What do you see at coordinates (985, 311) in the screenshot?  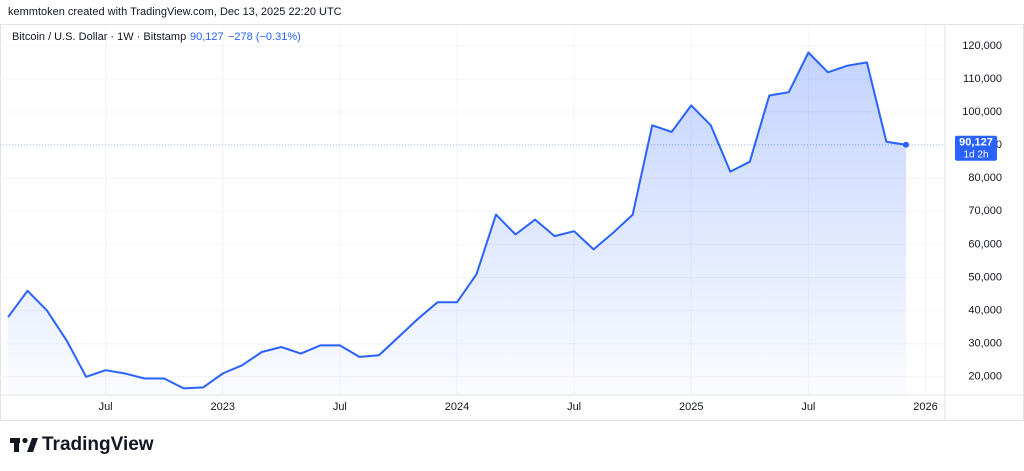 I see `y-tick-label: 40,000` at bounding box center [985, 311].